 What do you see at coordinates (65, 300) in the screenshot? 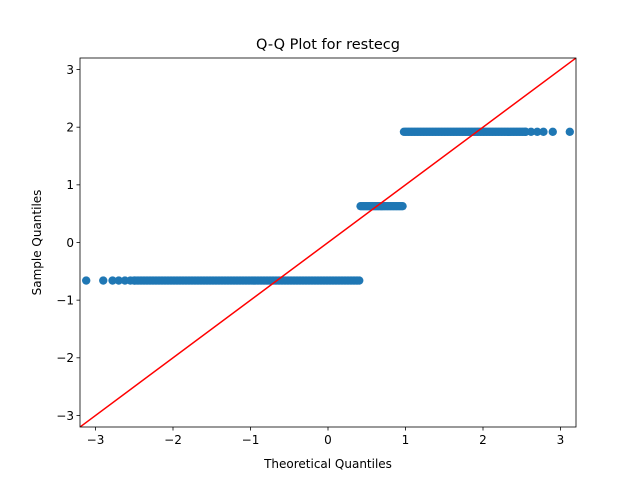
I see `y-tick-label: −1` at bounding box center [65, 300].